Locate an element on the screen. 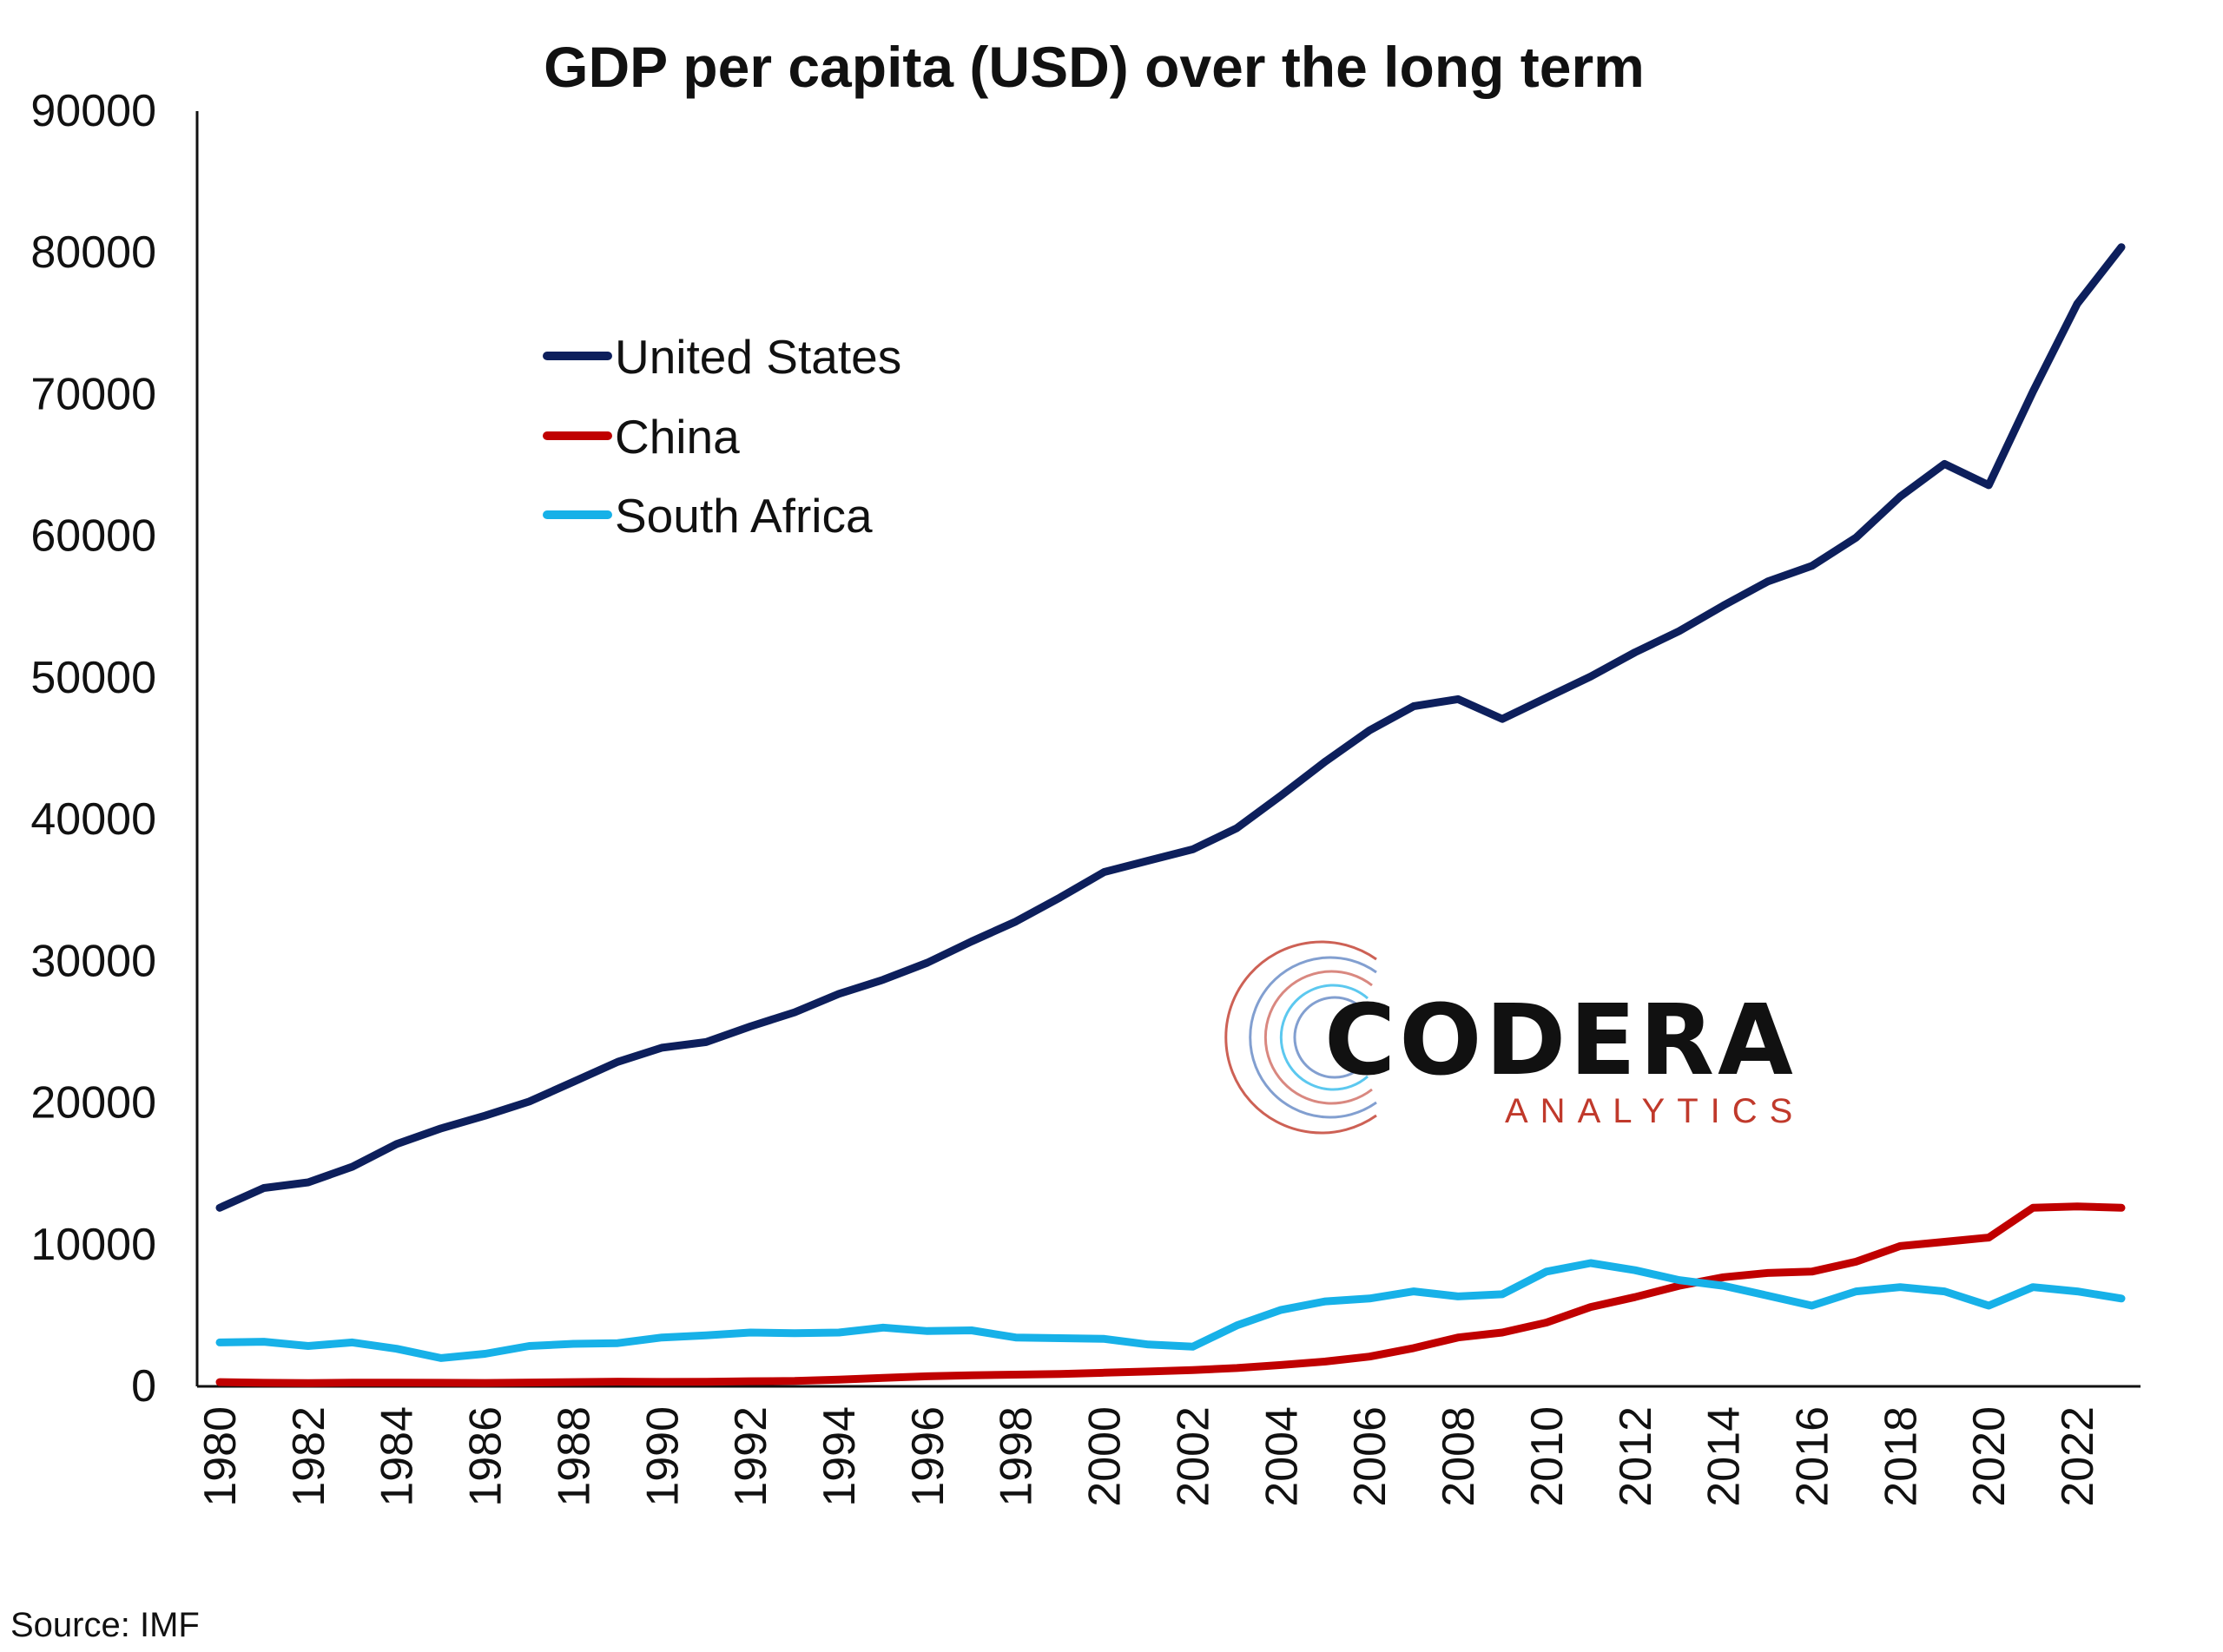  chart-title: GDP per capita (USD) over the long term is located at coordinates (1094, 67).